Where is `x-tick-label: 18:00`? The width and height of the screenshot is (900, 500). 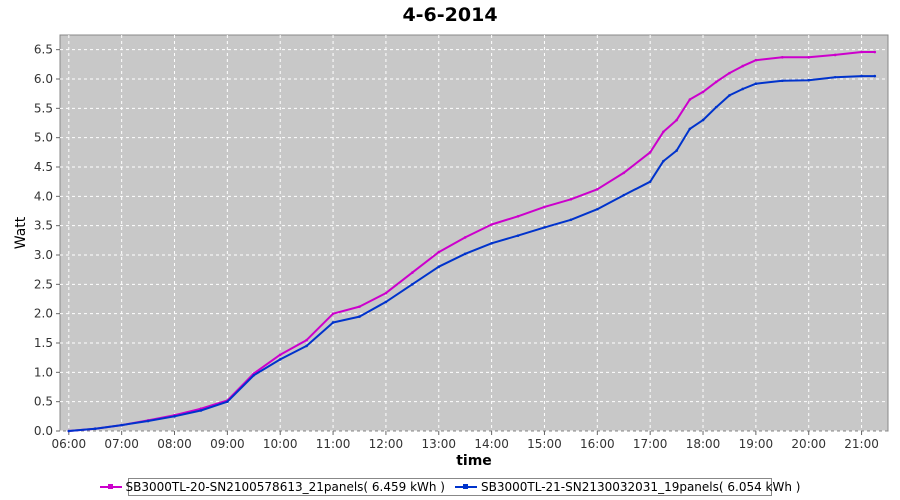 x-tick-label: 18:00 is located at coordinates (703, 444).